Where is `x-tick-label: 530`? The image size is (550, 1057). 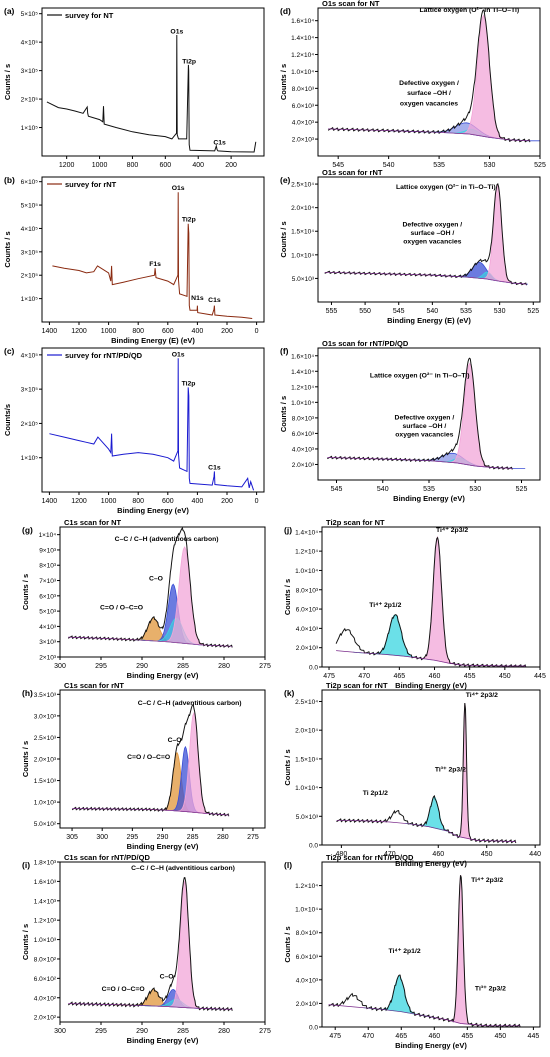
x-tick-label: 530 is located at coordinates (490, 165).